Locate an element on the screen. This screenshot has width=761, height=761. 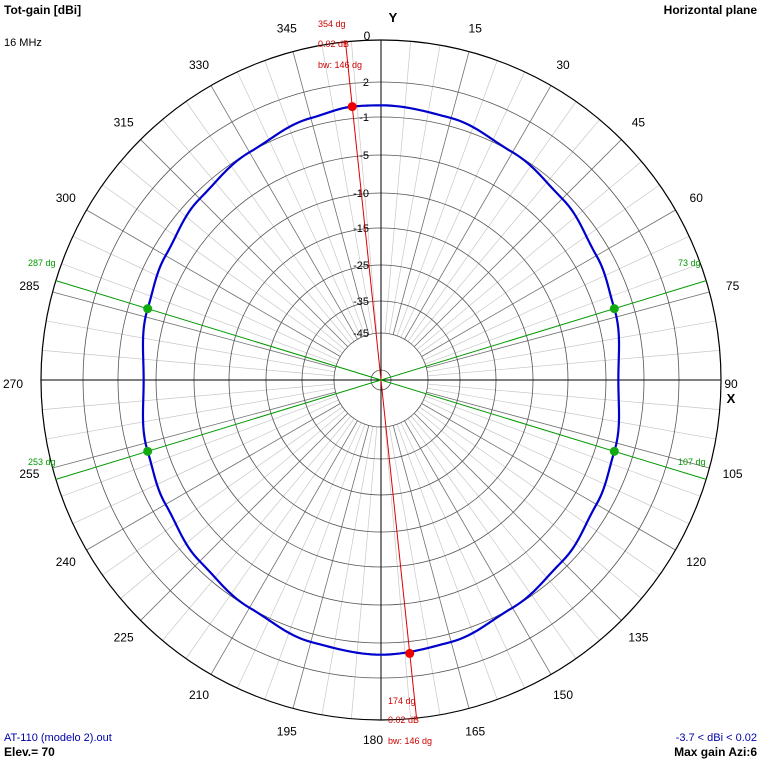
file-name: AT-110 (modelo 2).out is located at coordinates (58, 738).